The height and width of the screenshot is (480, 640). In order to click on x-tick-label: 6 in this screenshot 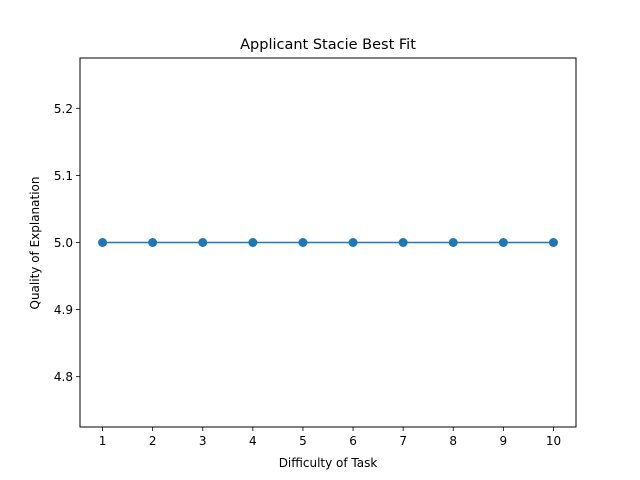, I will do `click(353, 441)`.